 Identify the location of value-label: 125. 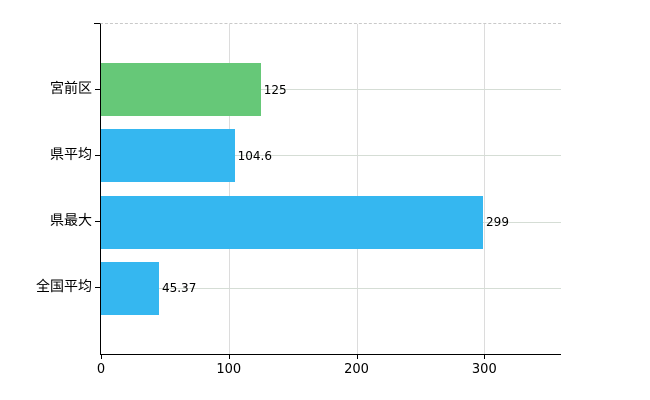
(275, 89).